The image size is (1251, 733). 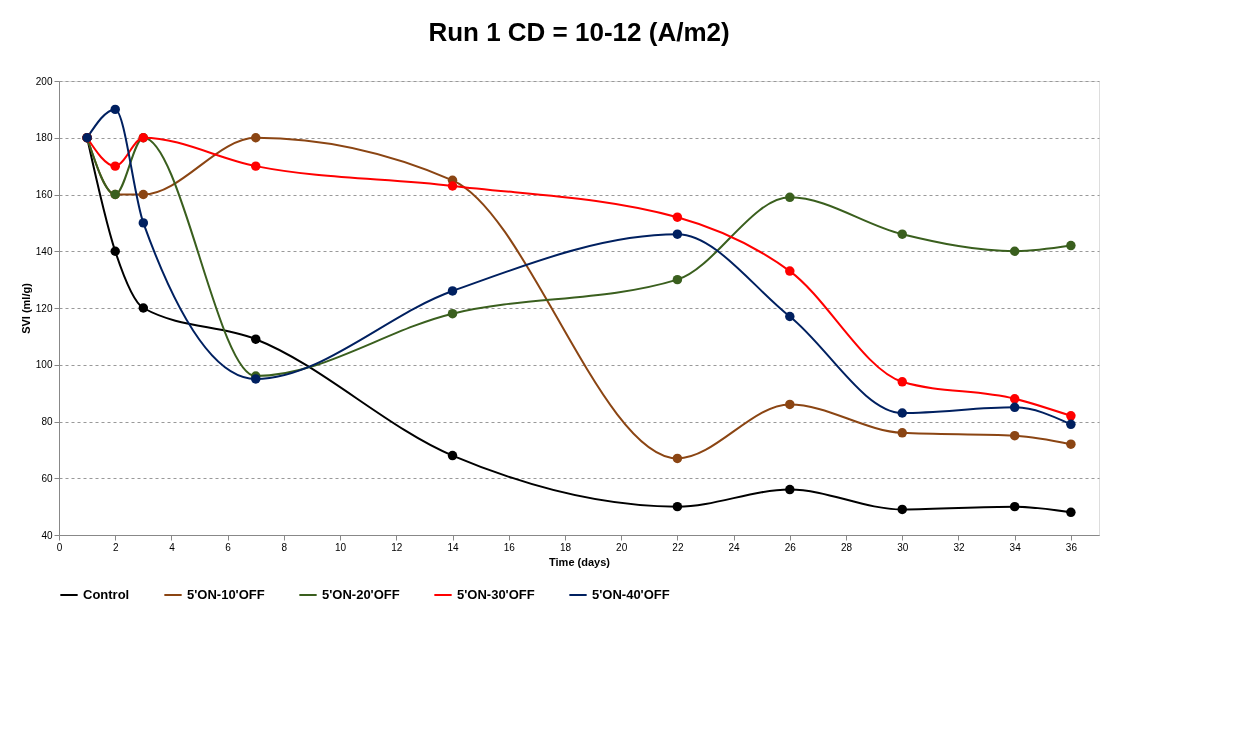 What do you see at coordinates (631, 594) in the screenshot?
I see `legend-label: 5'ON-40'OFF` at bounding box center [631, 594].